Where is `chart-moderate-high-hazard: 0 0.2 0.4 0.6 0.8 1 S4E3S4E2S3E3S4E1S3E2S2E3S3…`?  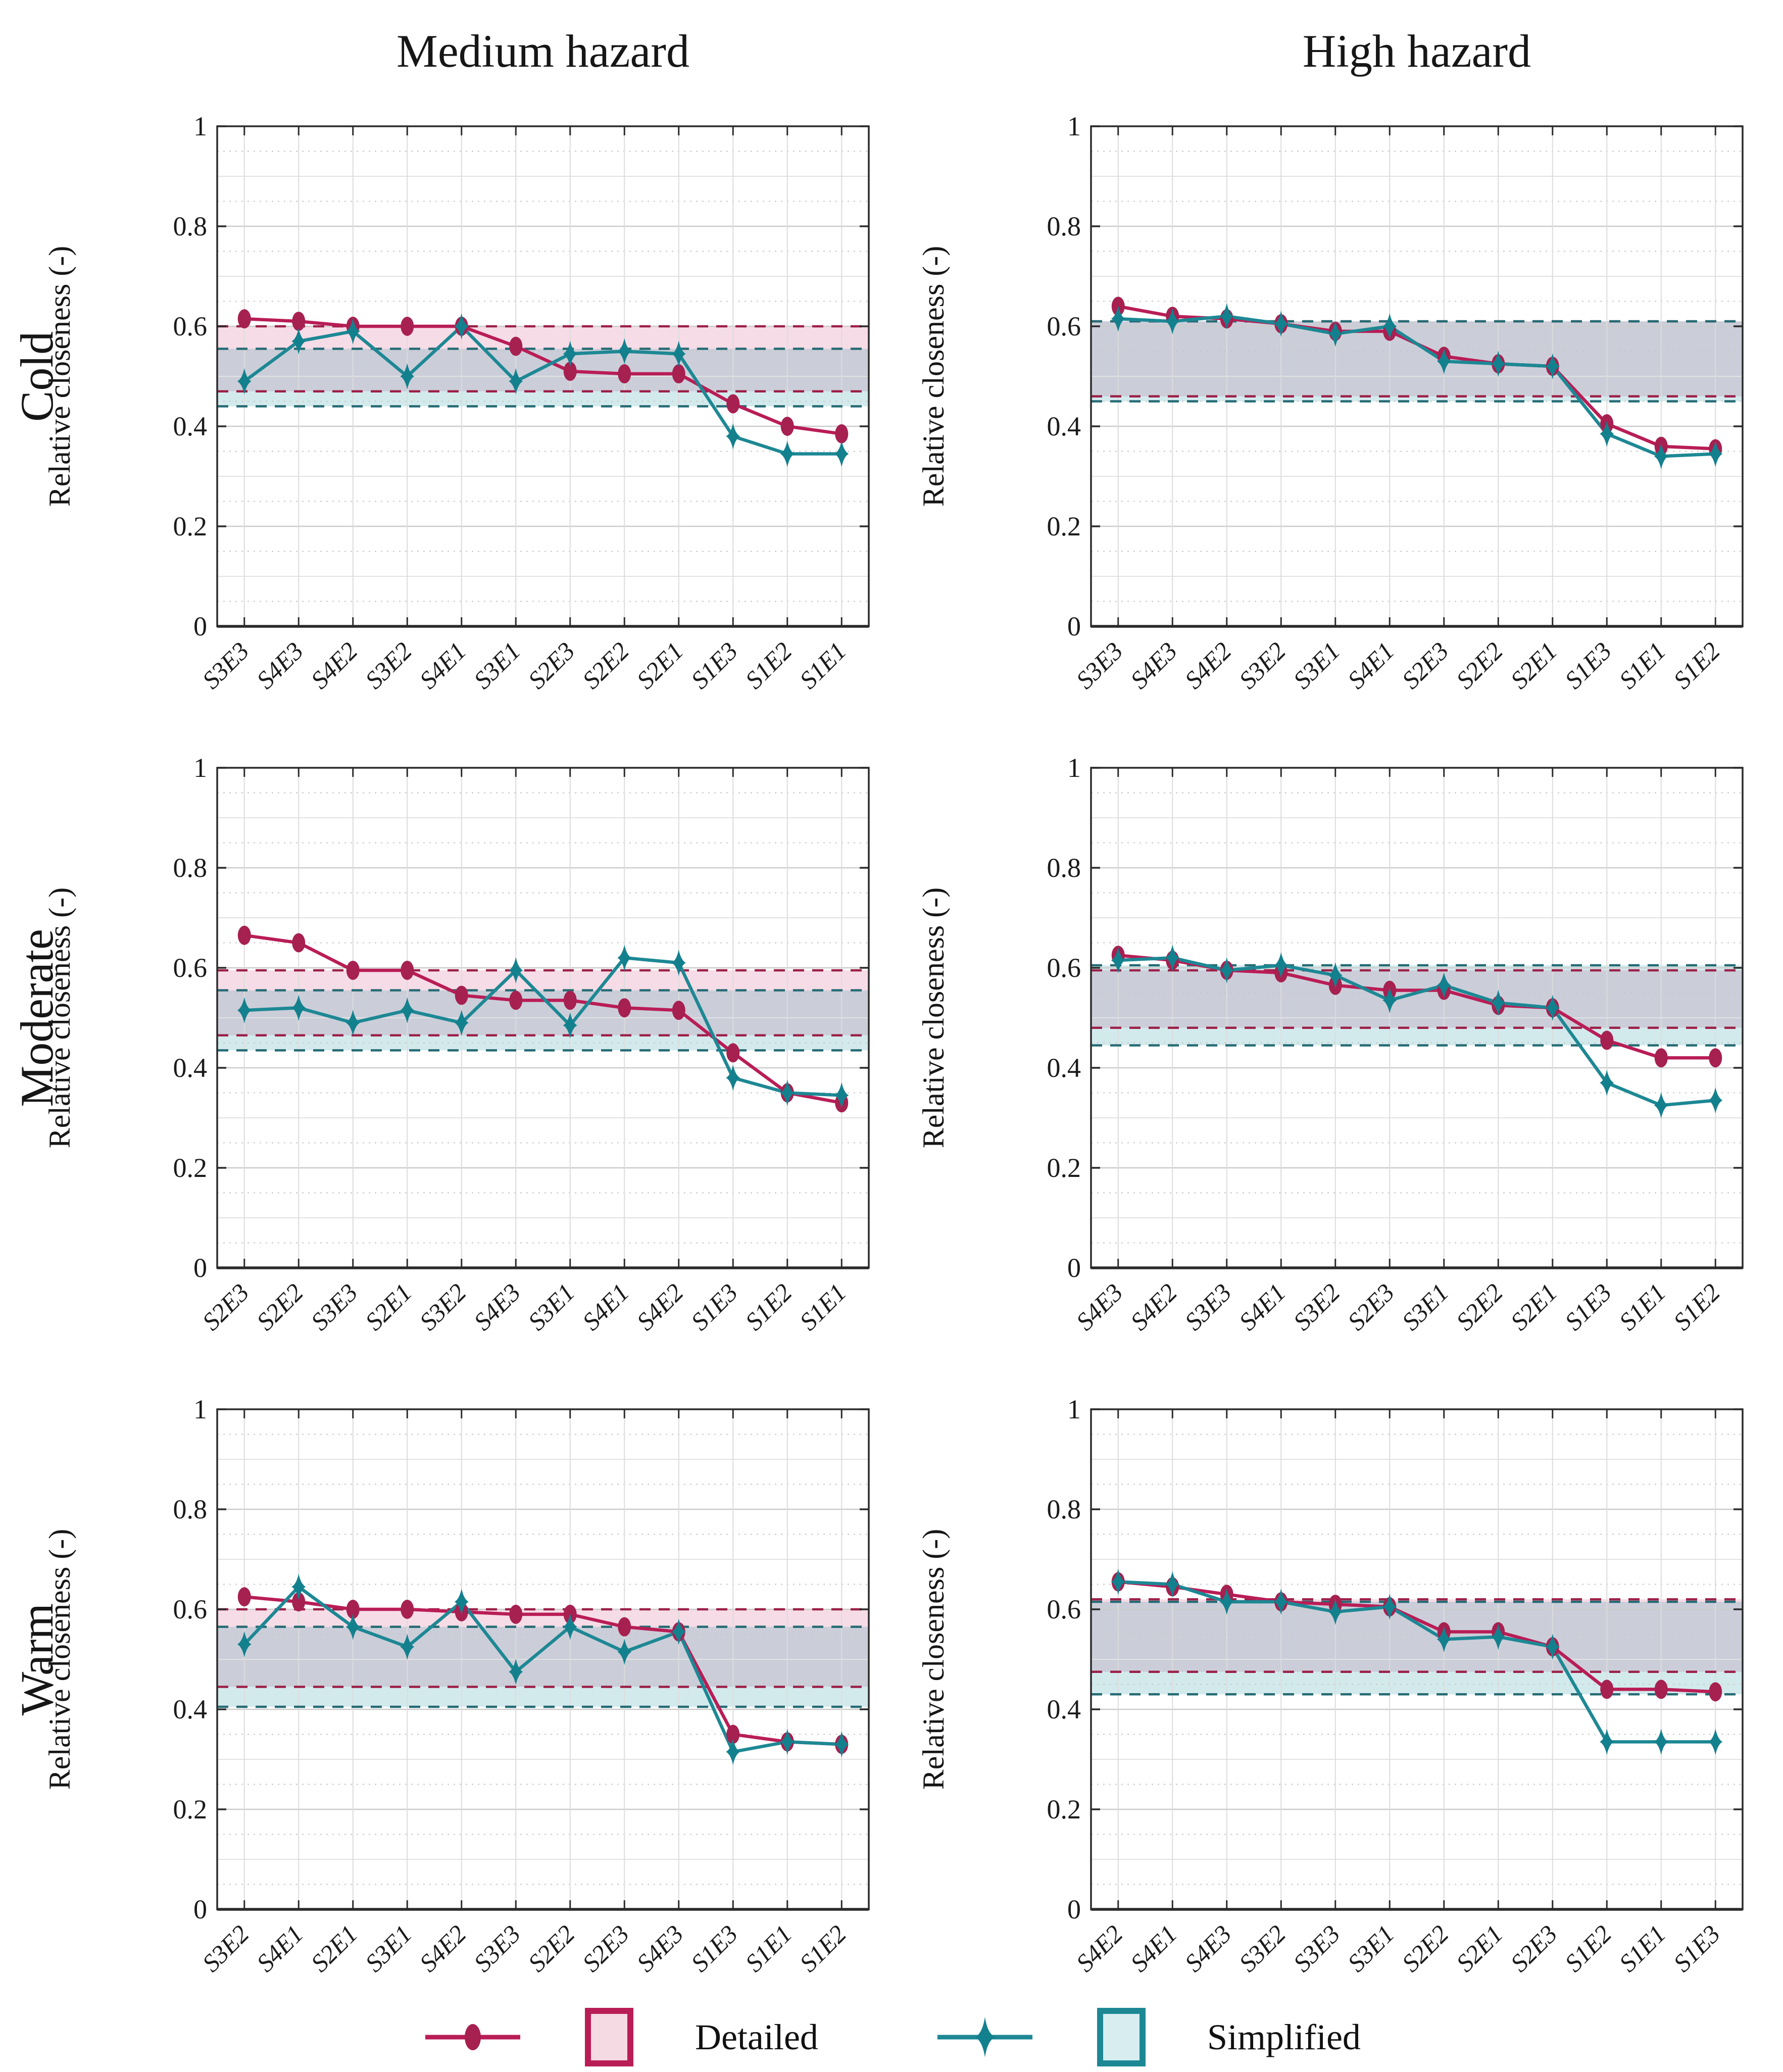
chart-moderate-high-hazard: 0 0.2 0.4 0.6 0.8 1 S4E3S4E2S3E3S4E1S3E2S2E3S3… is located at coordinates (1330, 1044).